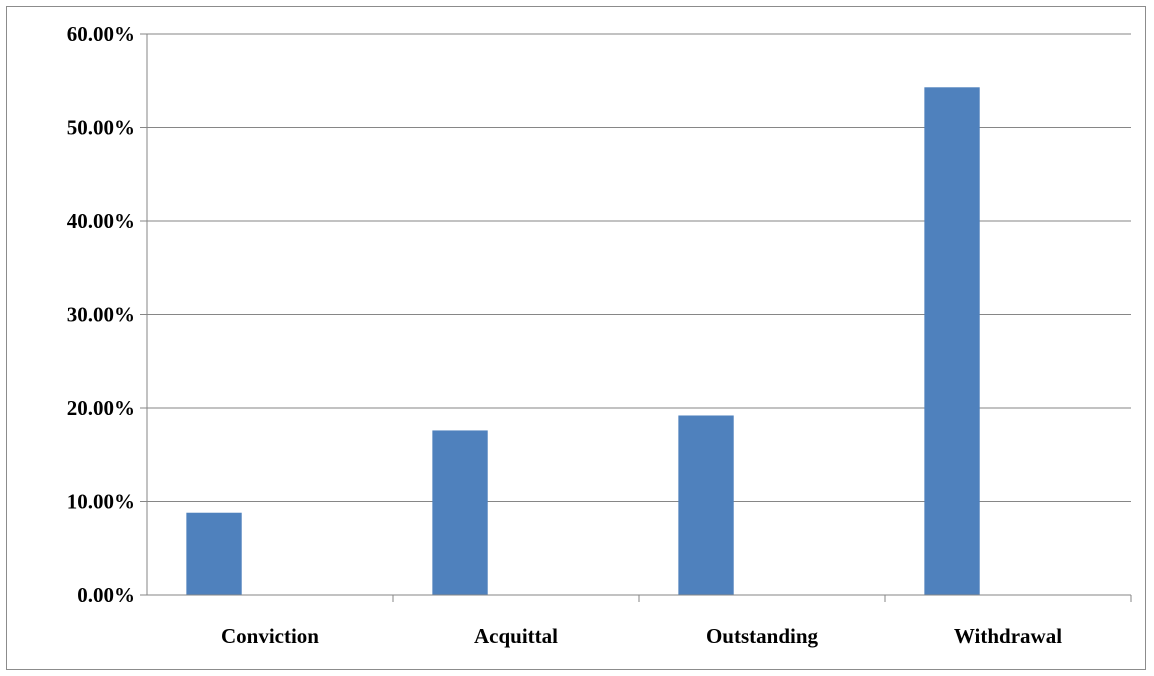 Image resolution: width=1154 pixels, height=676 pixels. What do you see at coordinates (101, 408) in the screenshot?
I see `y-tick-label: 20.00%` at bounding box center [101, 408].